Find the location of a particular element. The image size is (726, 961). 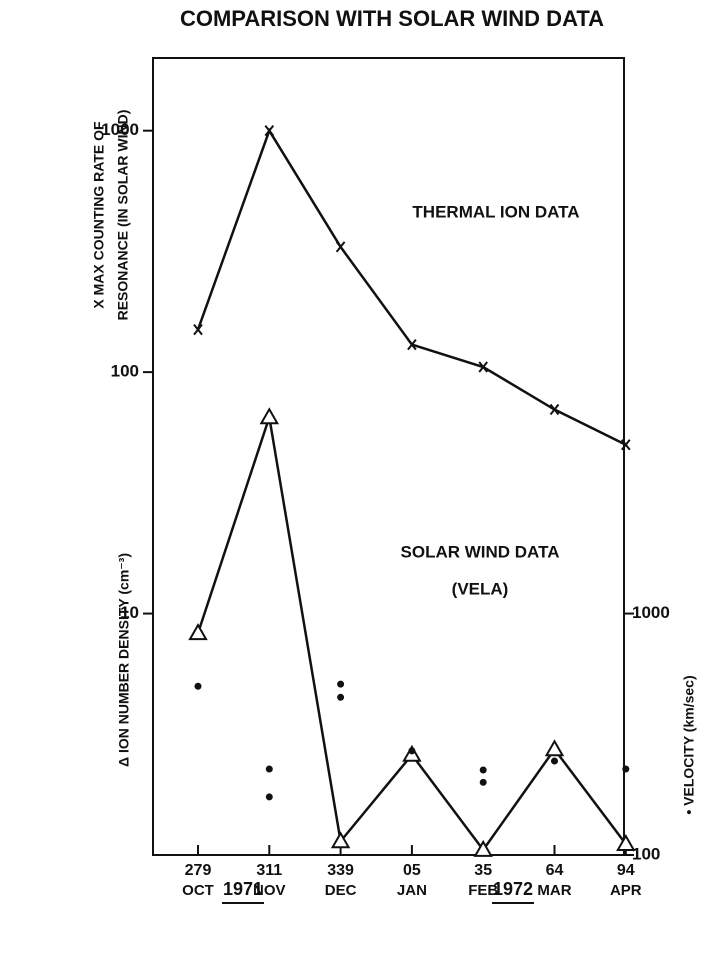

x-tick-label: 311 is located at coordinates (269, 870).